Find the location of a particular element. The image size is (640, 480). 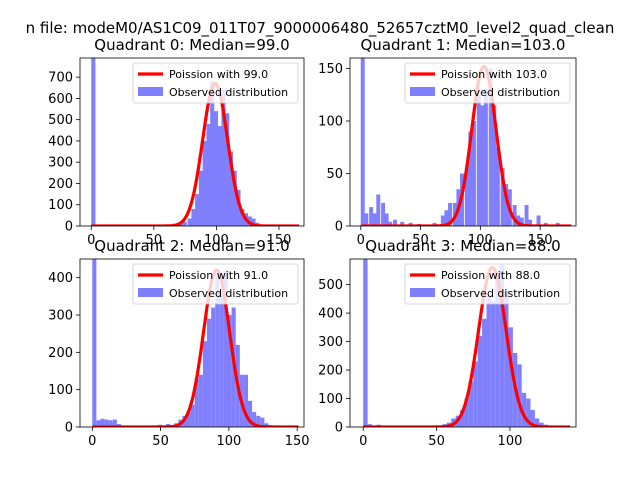

quadrant-0-histogram is located at coordinates (175, 142).